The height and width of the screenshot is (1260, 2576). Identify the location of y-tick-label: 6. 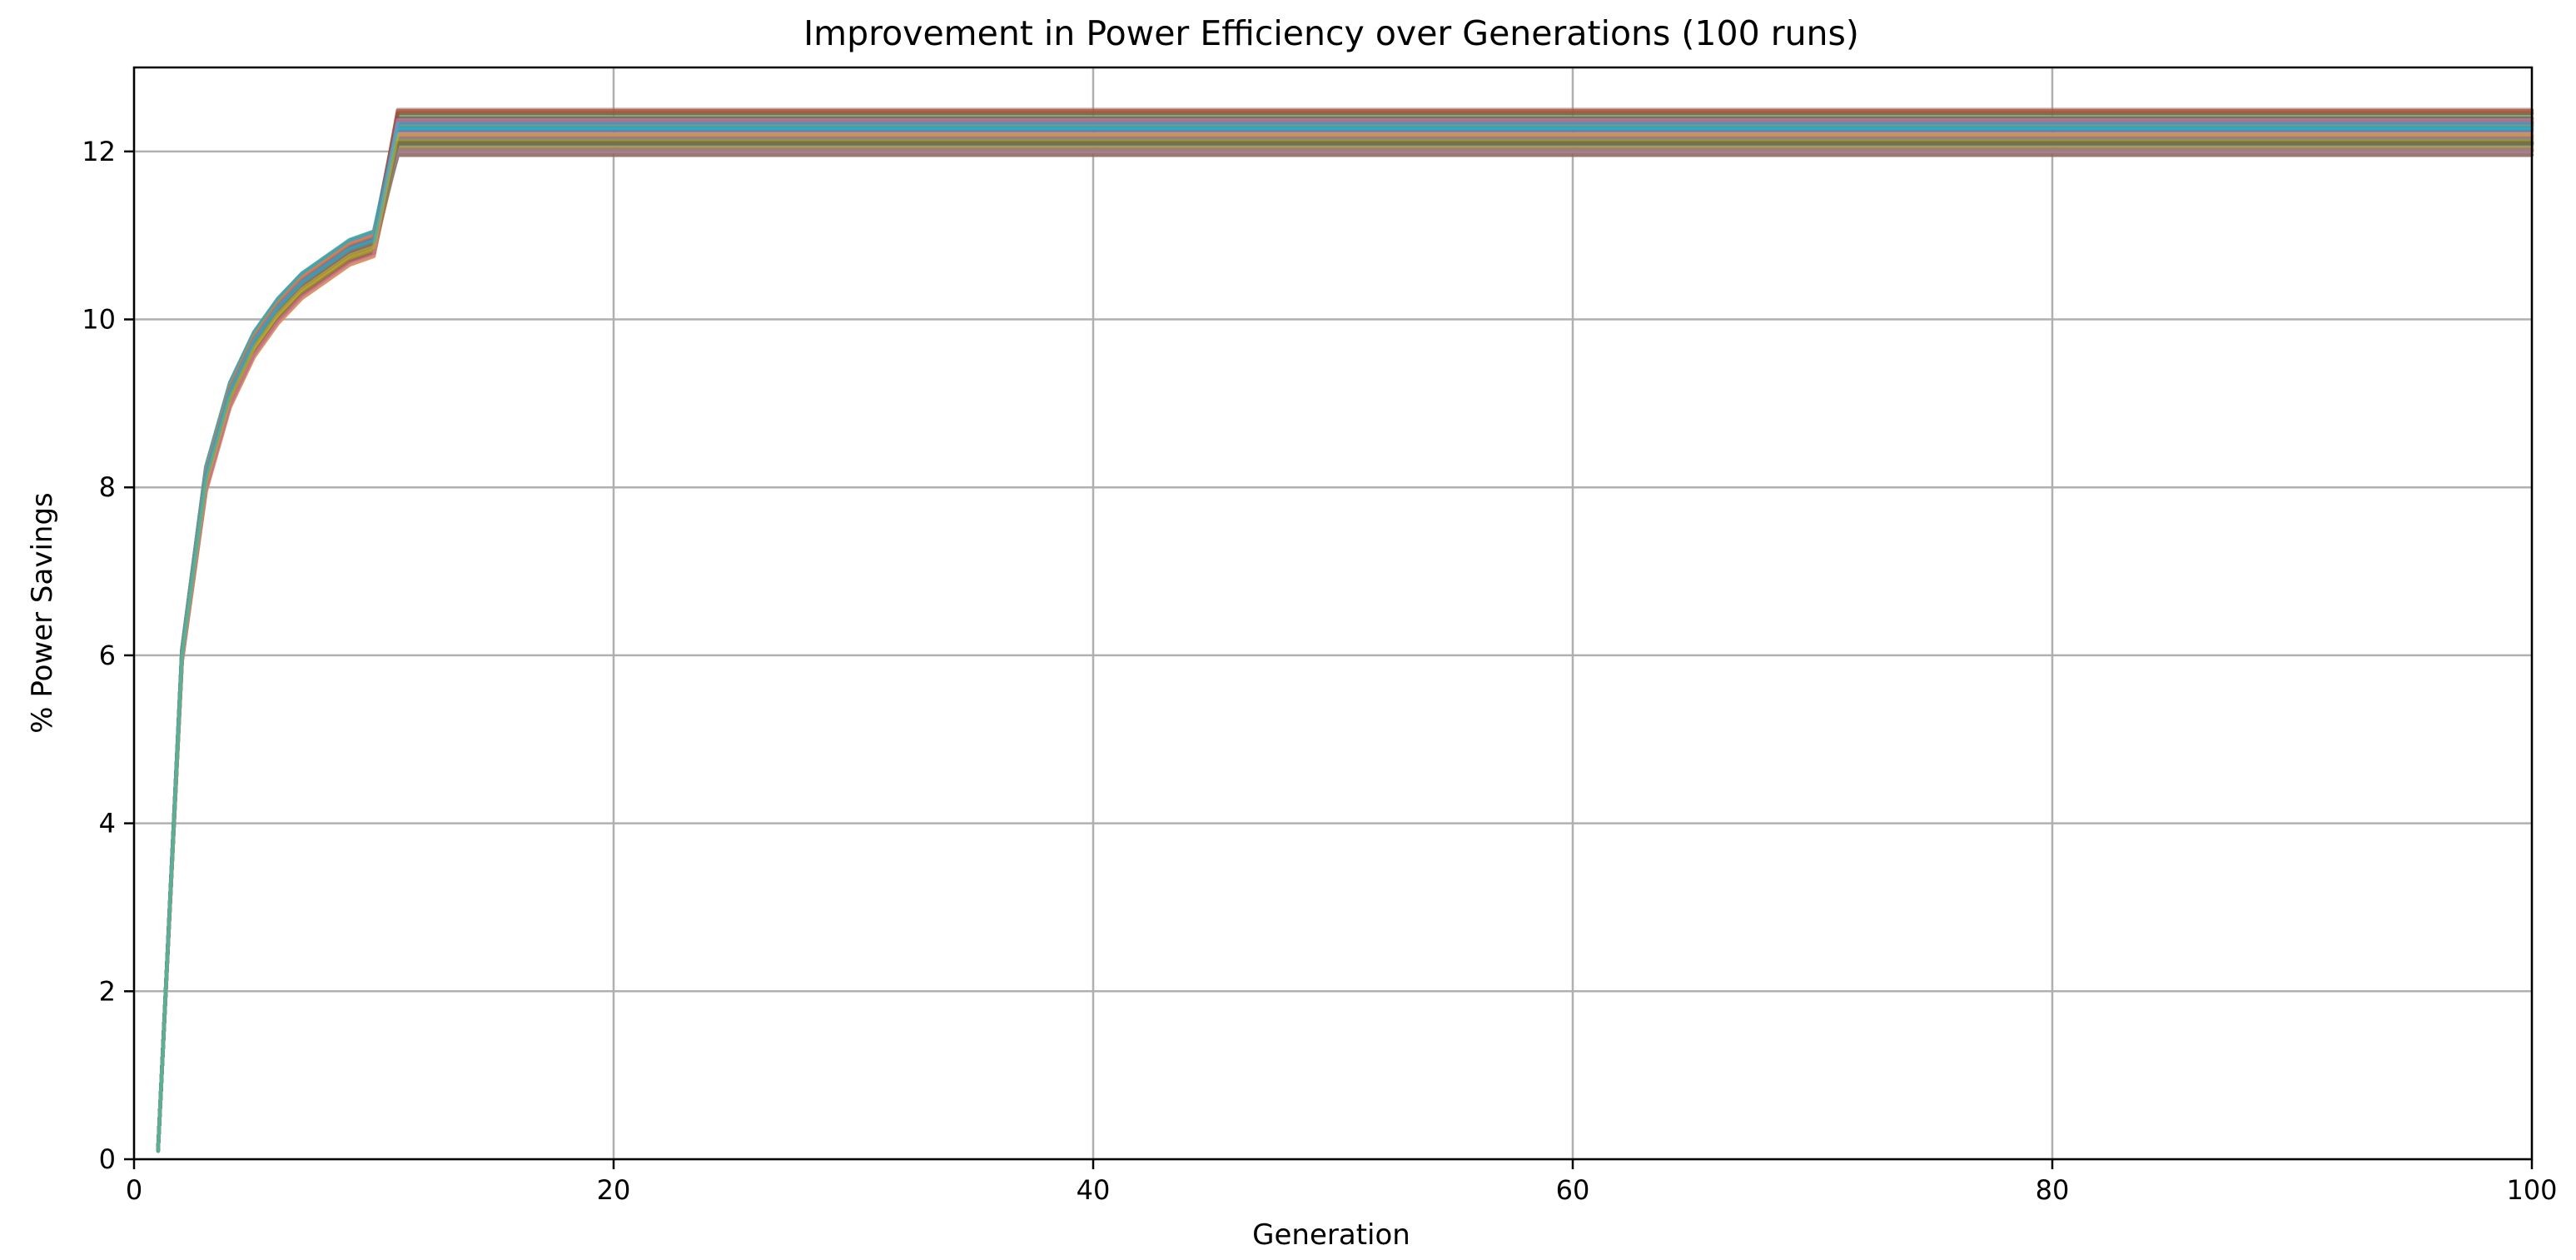
(107, 655).